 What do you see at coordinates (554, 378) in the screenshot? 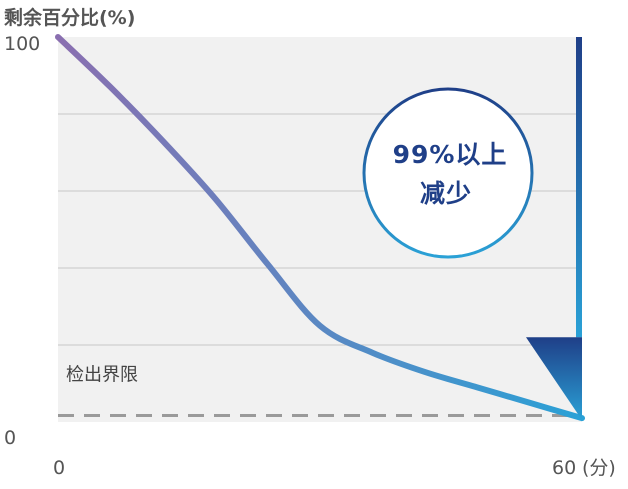
I see `arrow-head` at bounding box center [554, 378].